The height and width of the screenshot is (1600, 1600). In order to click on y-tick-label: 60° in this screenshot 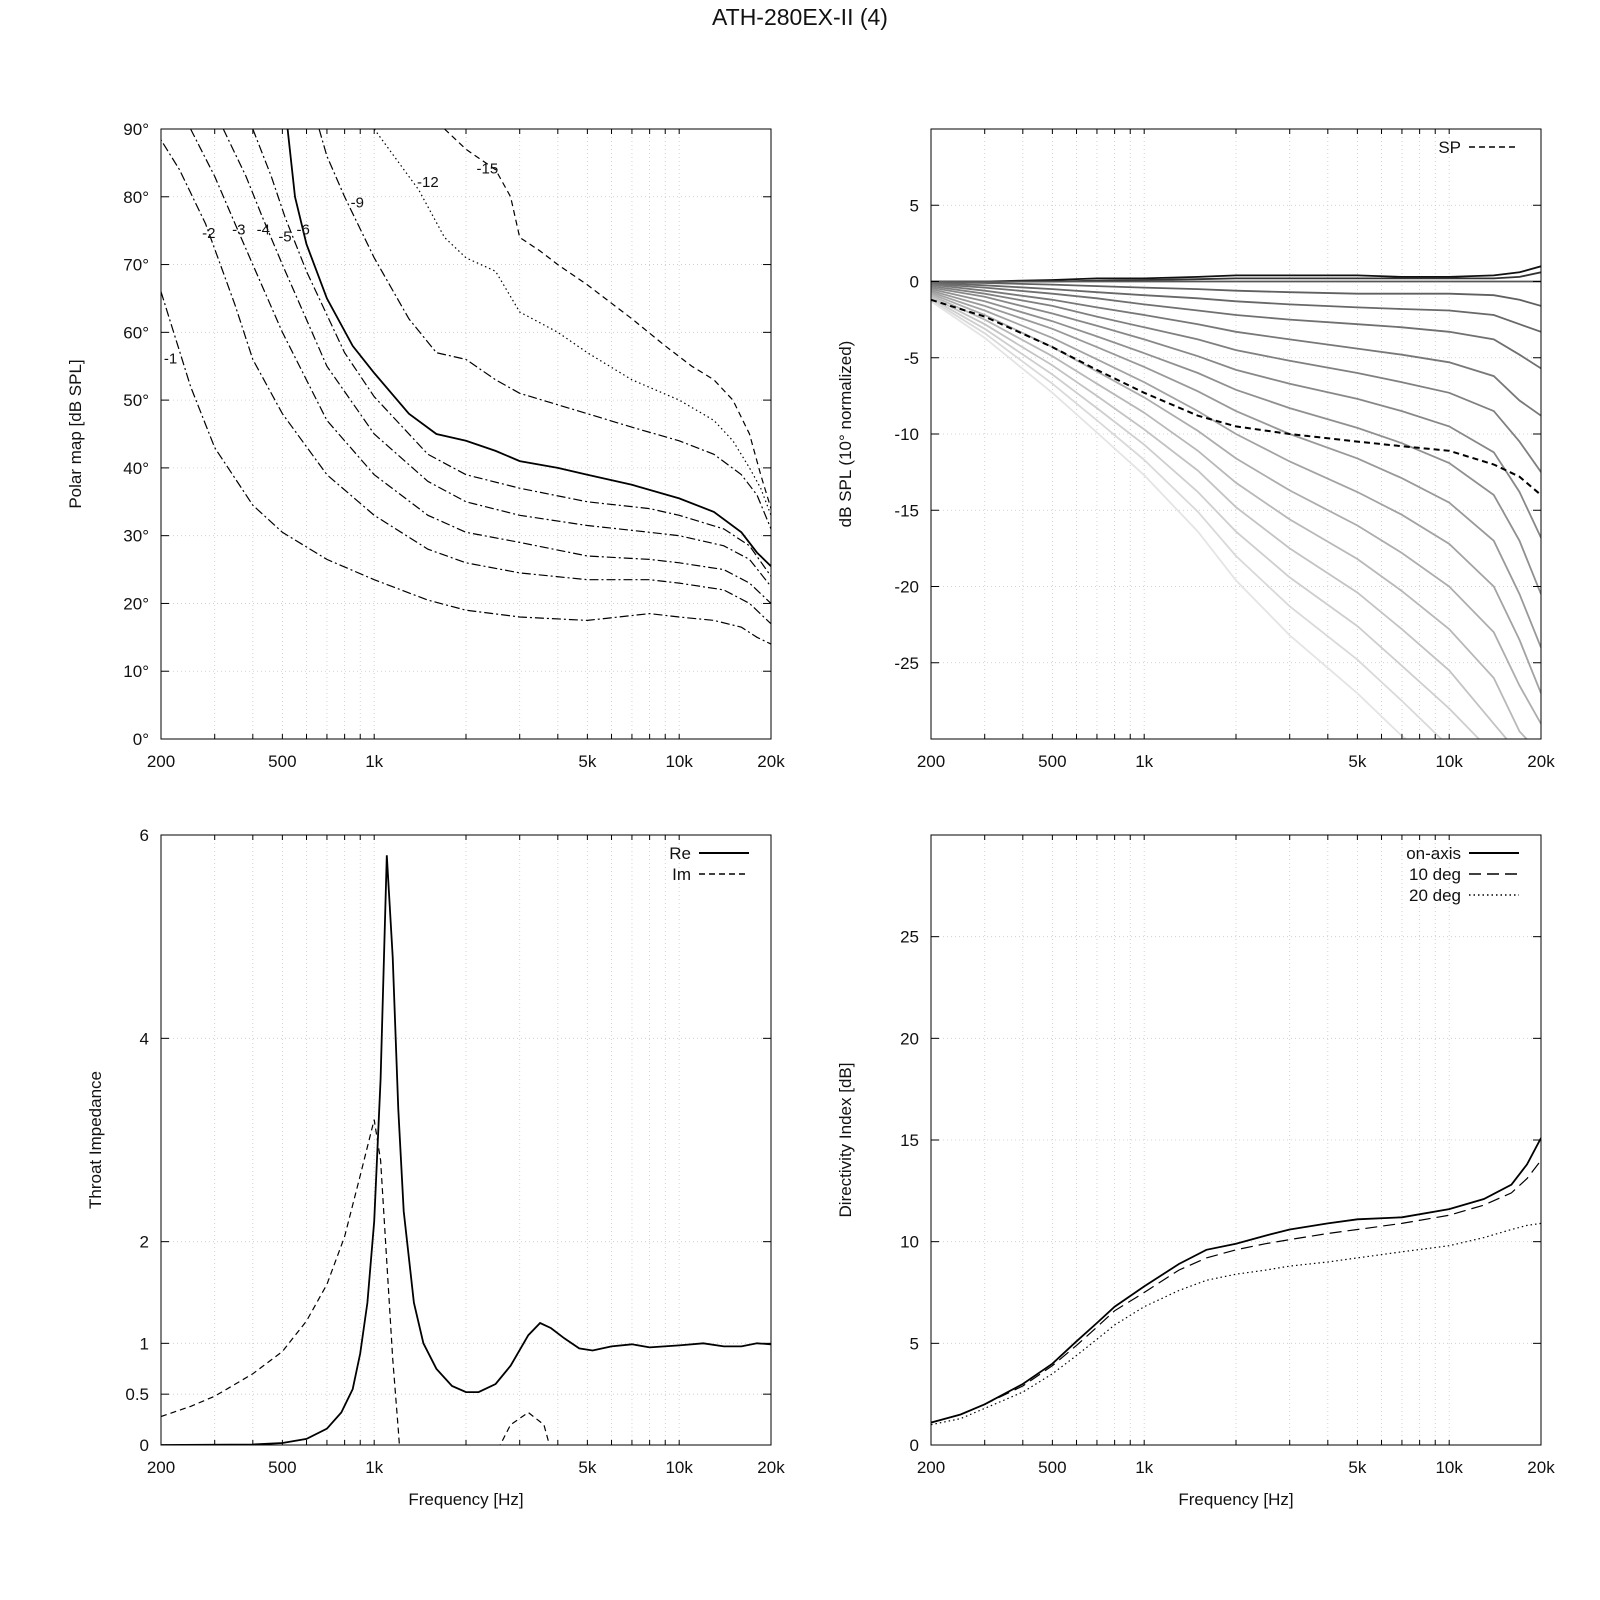, I will do `click(136, 332)`.